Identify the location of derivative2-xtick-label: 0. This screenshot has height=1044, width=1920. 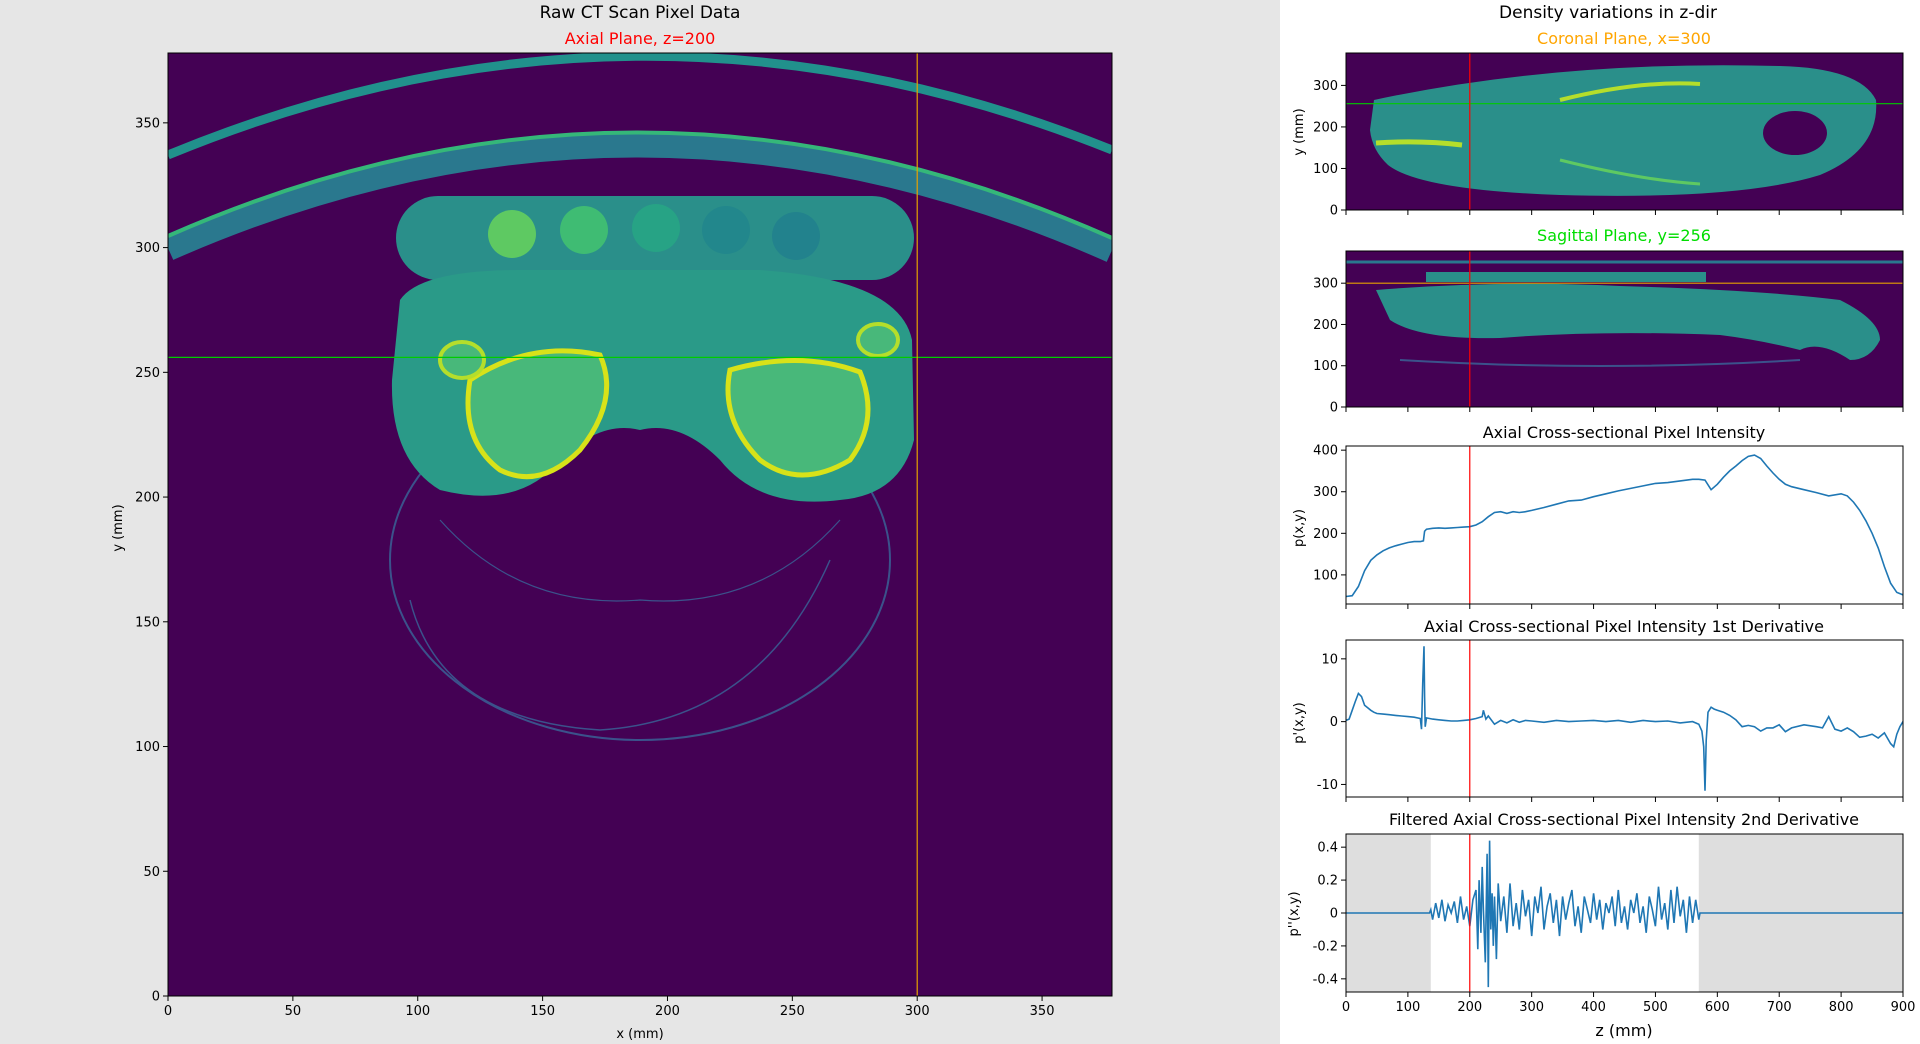
(1346, 1007).